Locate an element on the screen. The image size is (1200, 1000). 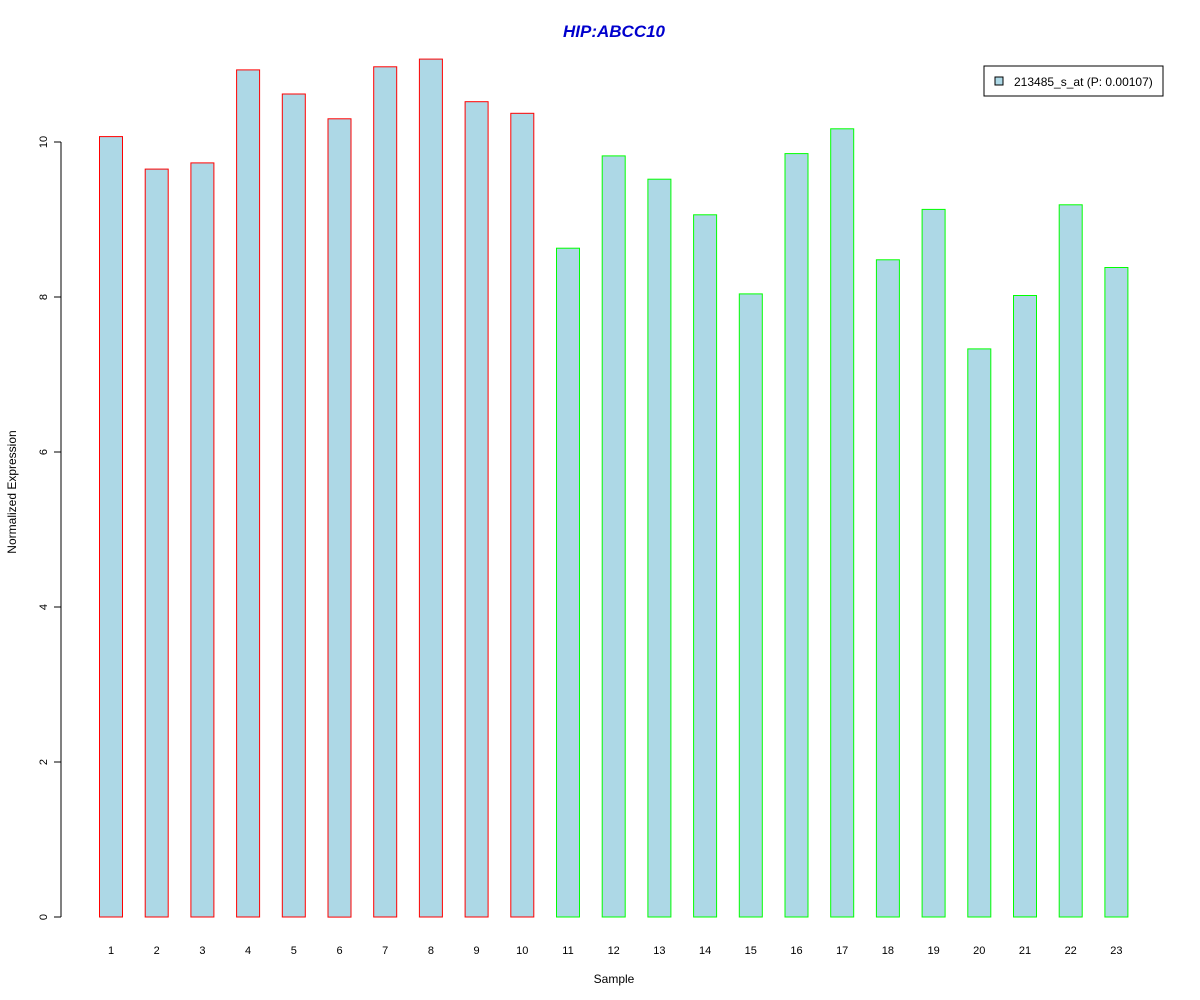
x-tick-label: 12 is located at coordinates (614, 951).